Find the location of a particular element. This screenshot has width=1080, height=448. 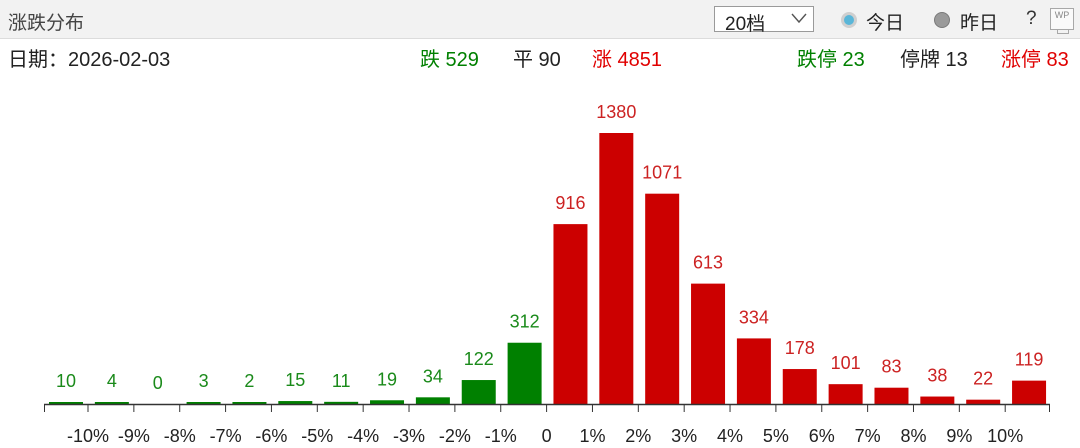

bar-value-label: 2 is located at coordinates (249, 381).